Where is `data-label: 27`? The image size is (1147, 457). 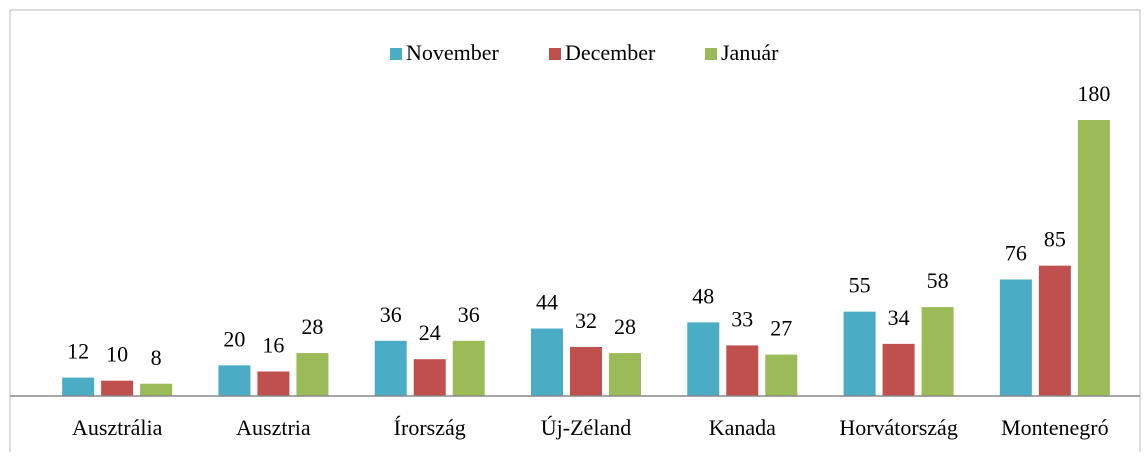
data-label: 27 is located at coordinates (781, 328).